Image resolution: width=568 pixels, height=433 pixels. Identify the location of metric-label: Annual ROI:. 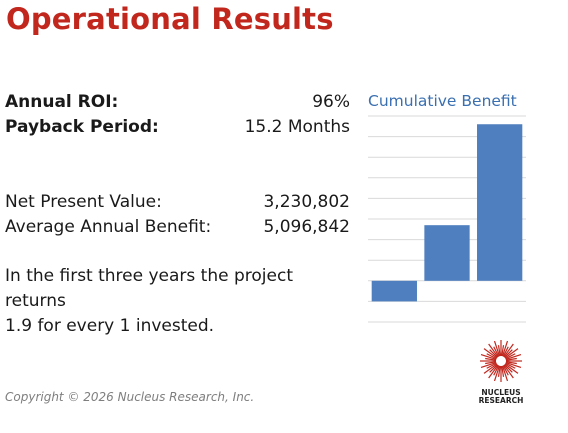
(62, 102).